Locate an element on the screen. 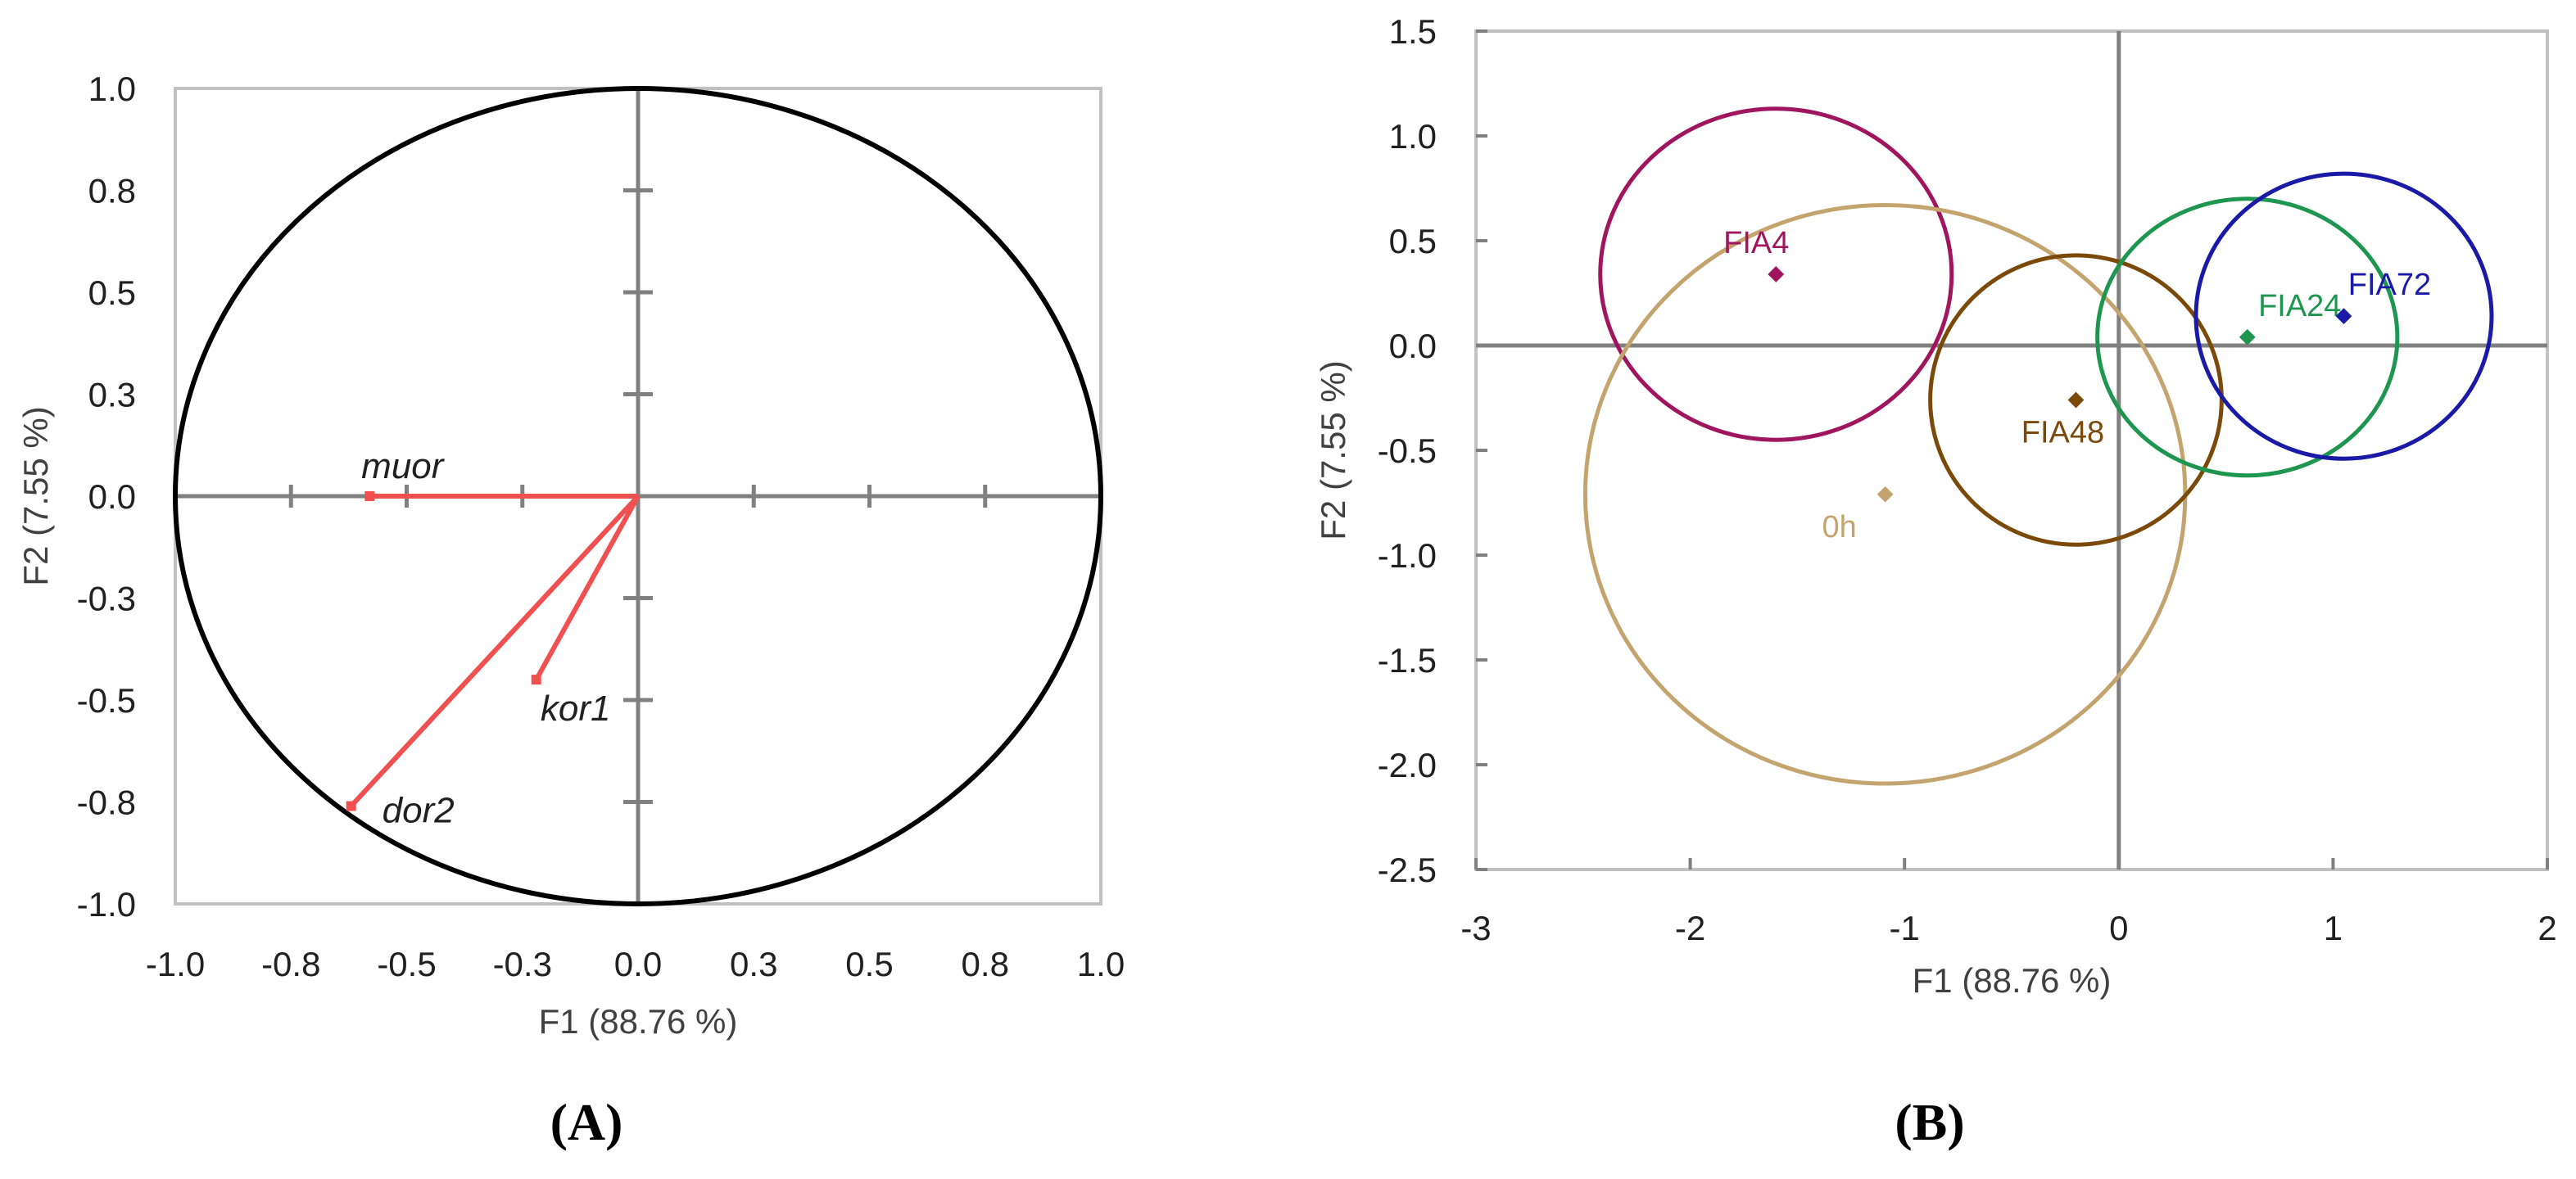  panel-b-x-tick-label: 0 is located at coordinates (2118, 928).